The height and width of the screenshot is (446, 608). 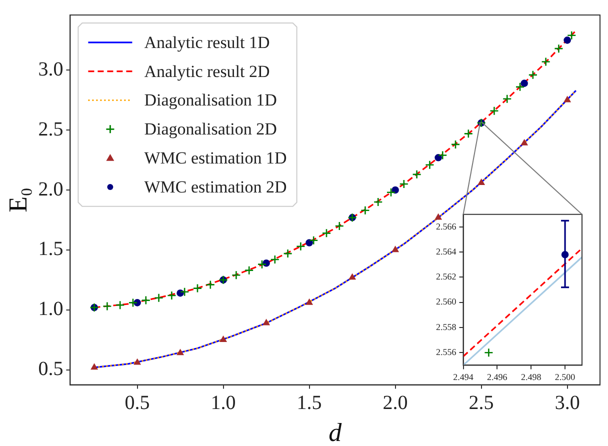 What do you see at coordinates (481, 403) in the screenshot?
I see `x-tick-label: 2.5` at bounding box center [481, 403].